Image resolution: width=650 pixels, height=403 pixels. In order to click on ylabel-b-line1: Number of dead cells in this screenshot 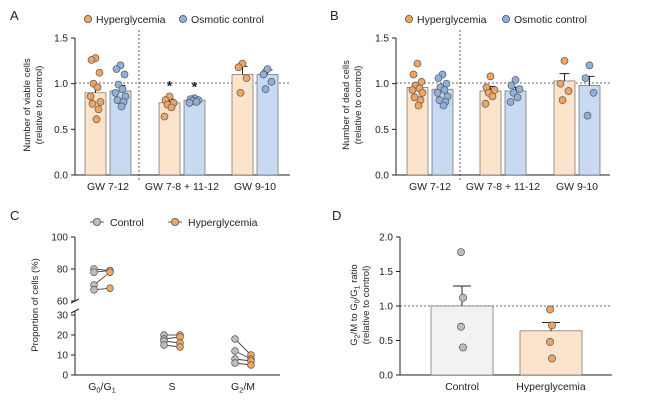, I will do `click(346, 105)`.